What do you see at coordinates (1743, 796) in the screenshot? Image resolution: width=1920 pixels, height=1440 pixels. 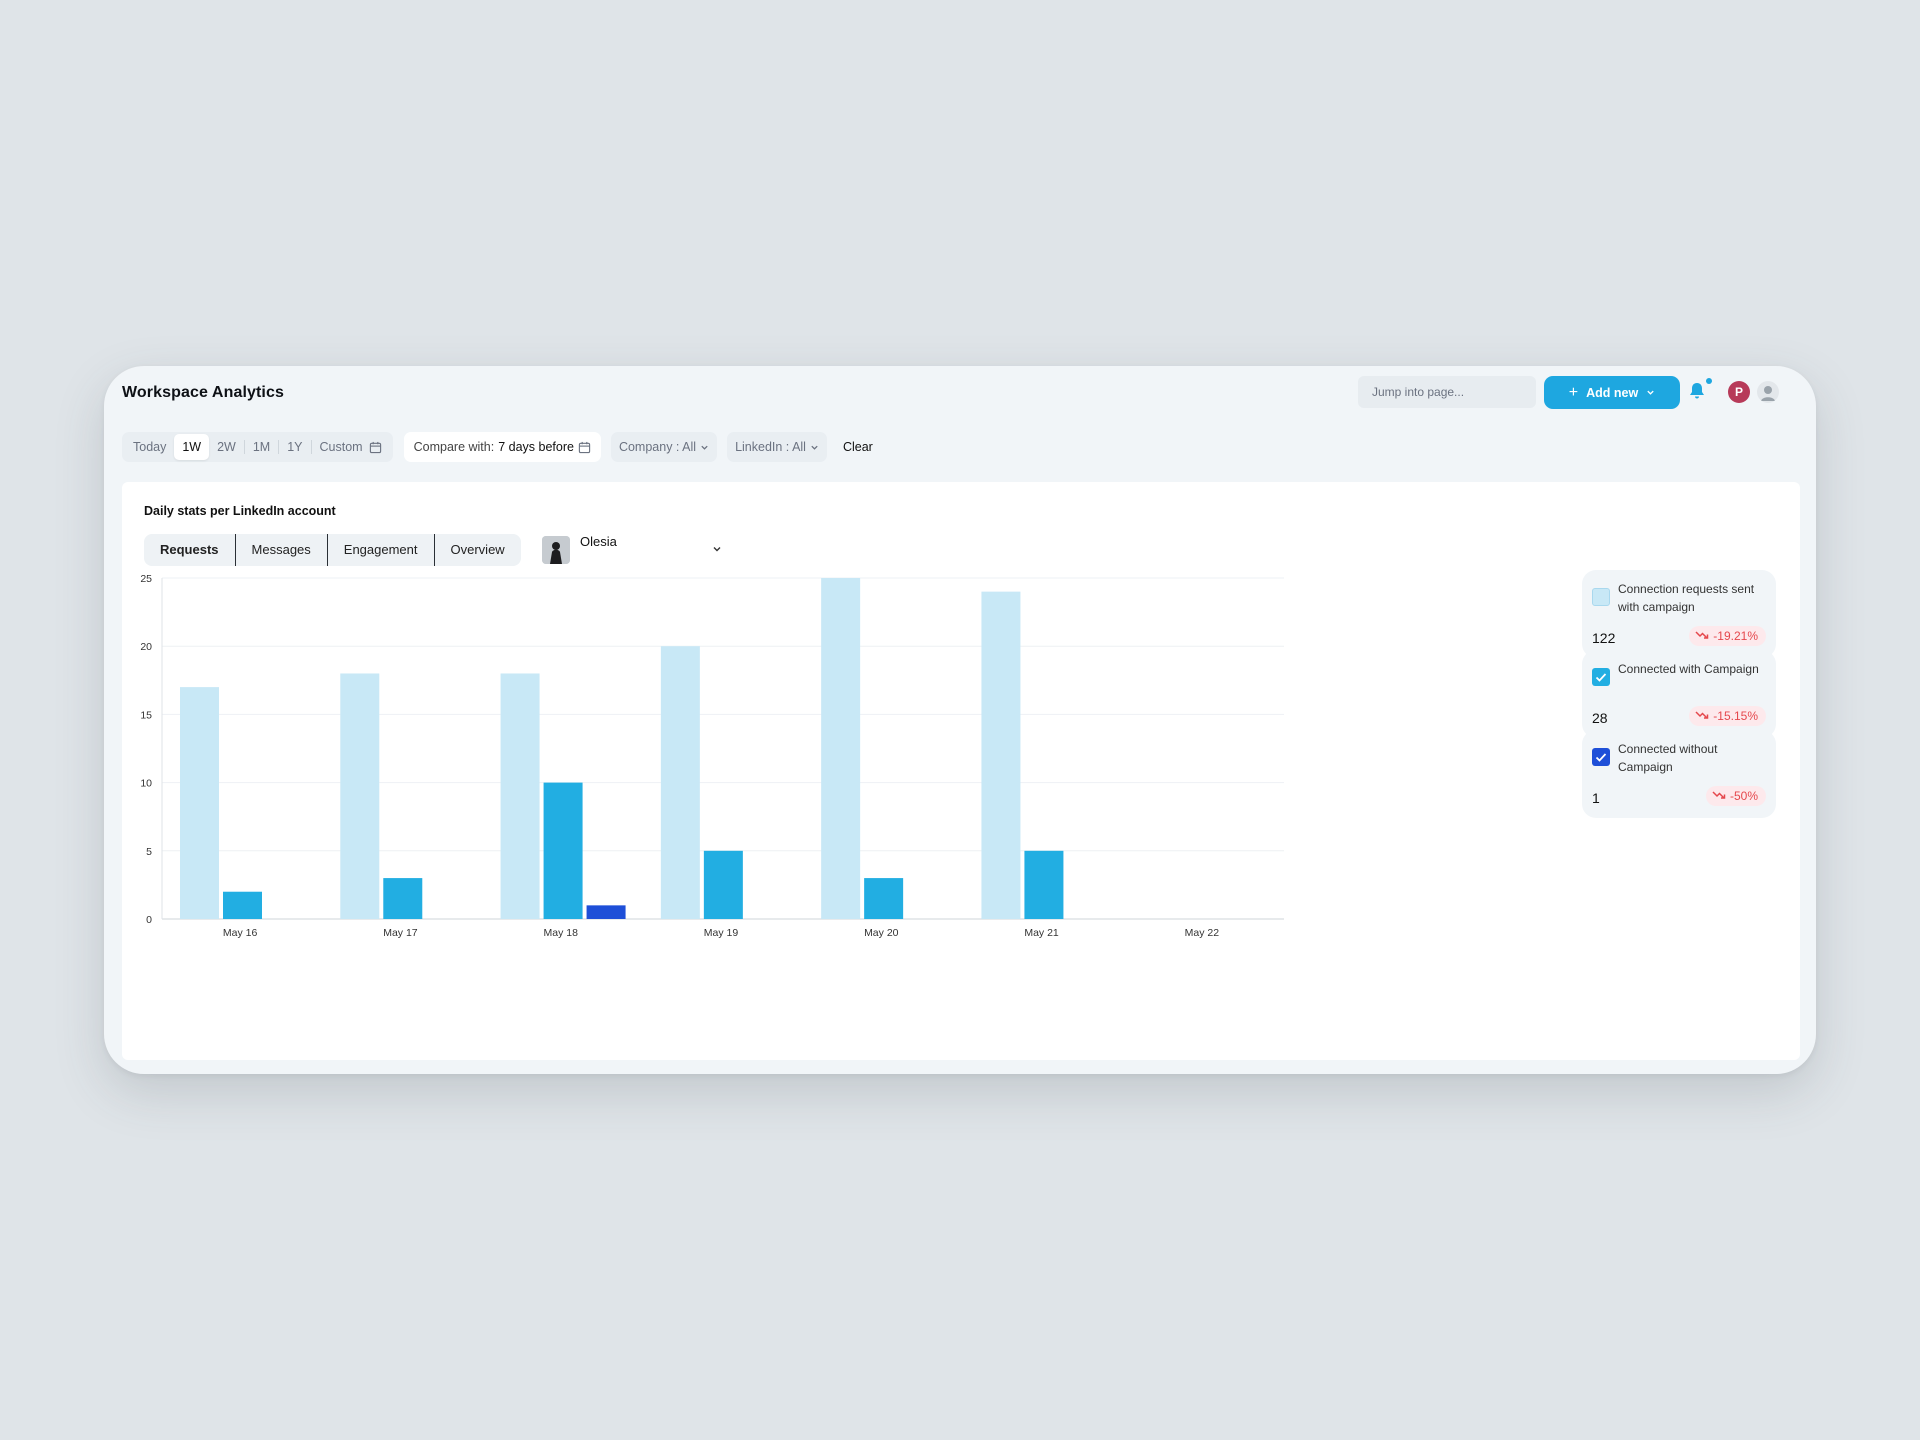 I see `trend-value: -50%` at bounding box center [1743, 796].